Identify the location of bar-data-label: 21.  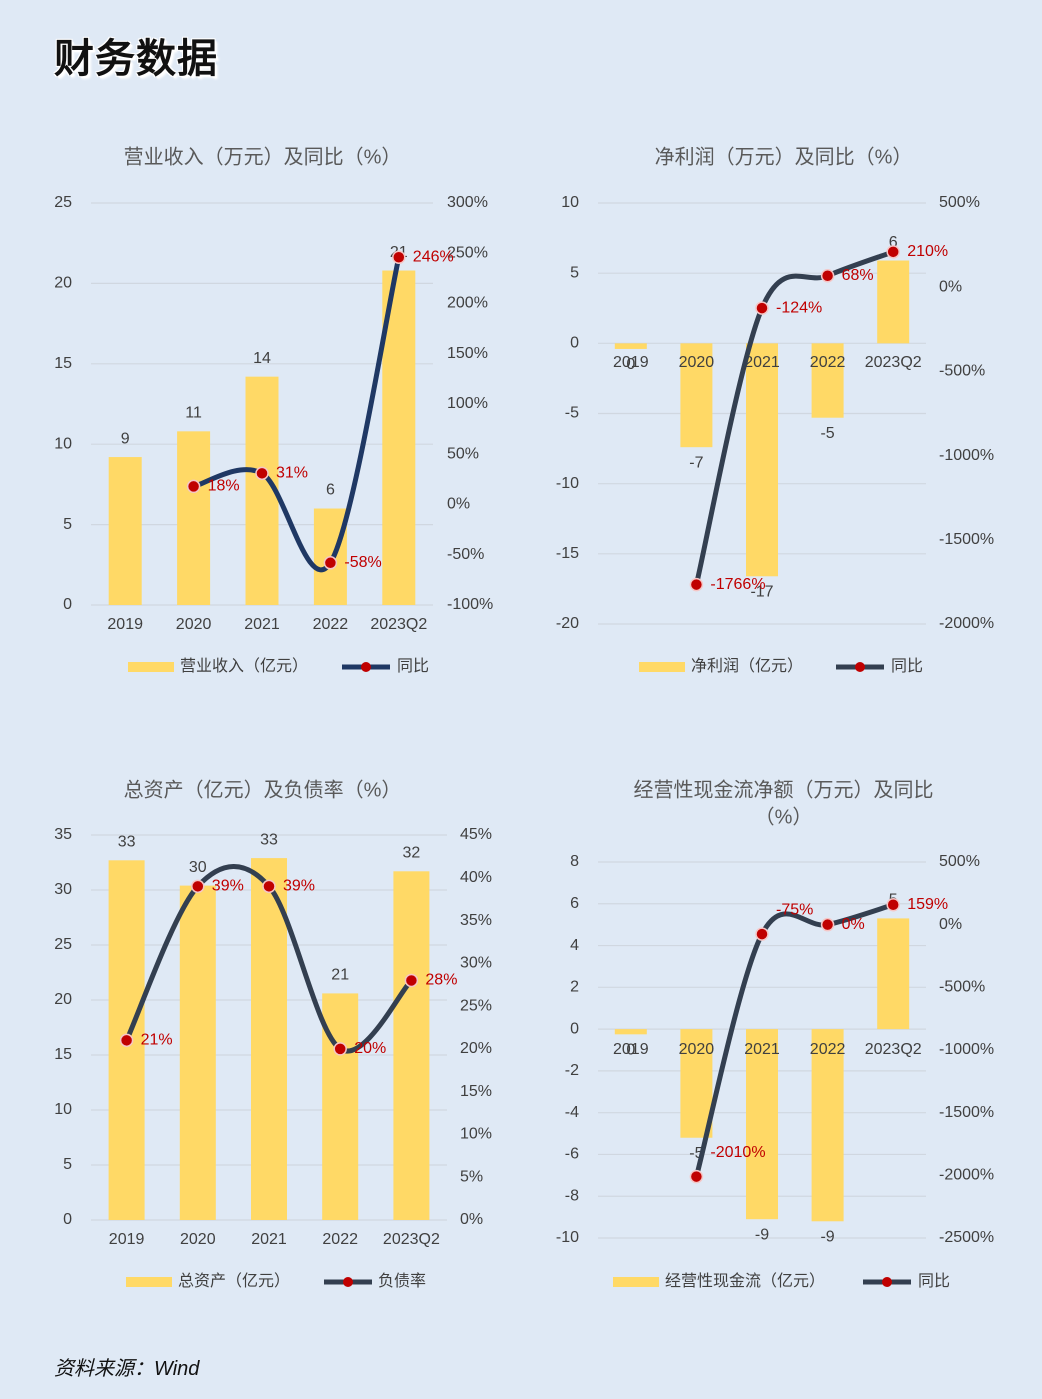
(340, 975).